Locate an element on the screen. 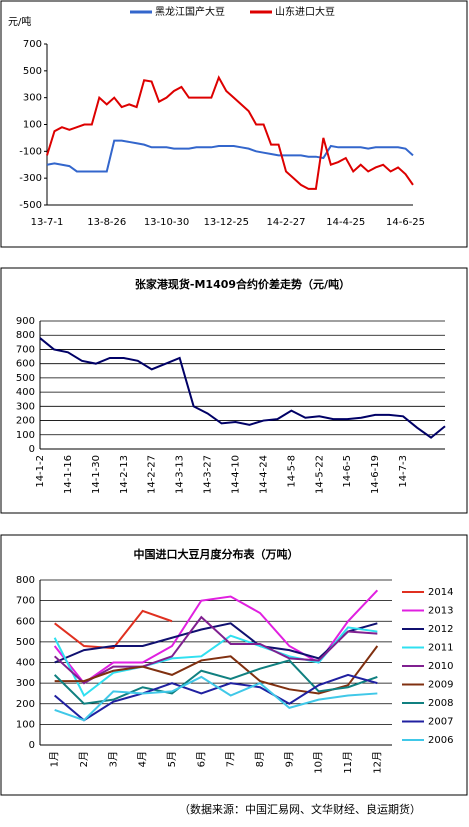 Image resolution: width=469 pixels, height=827 pixels. x-tick-label: 14-5-8 is located at coordinates (291, 471).